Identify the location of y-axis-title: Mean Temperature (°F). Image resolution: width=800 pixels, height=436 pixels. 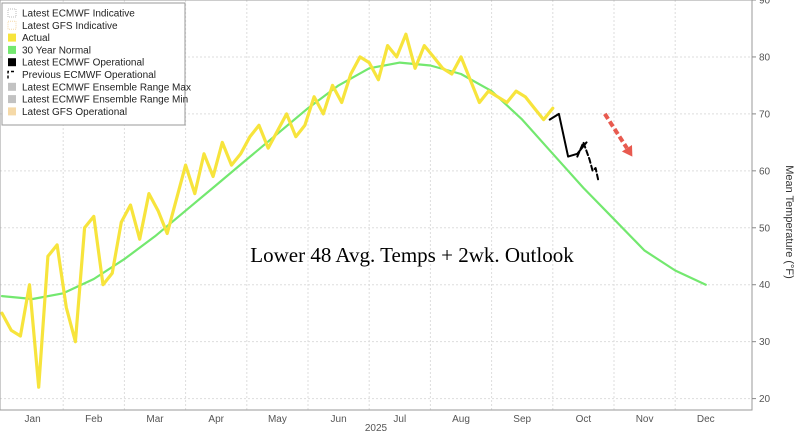
(789, 222).